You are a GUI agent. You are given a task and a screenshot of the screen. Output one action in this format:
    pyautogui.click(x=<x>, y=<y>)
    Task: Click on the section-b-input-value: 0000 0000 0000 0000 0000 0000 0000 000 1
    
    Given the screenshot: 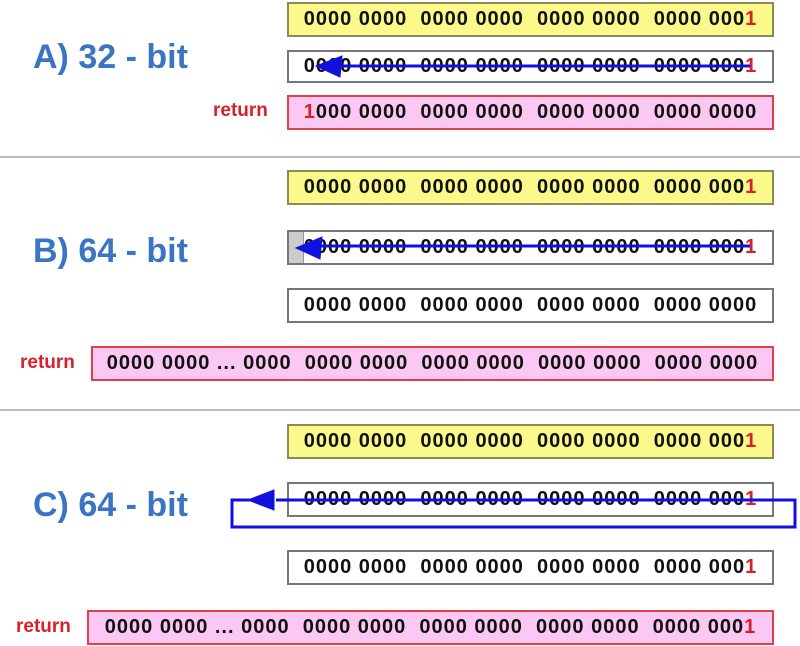 What is the action you would take?
    pyautogui.click(x=530, y=187)
    